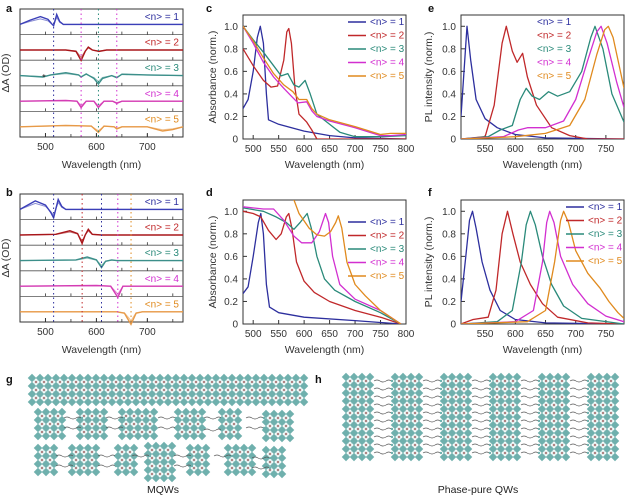 The height and width of the screenshot is (503, 639). What do you see at coordinates (304, 334) in the screenshot?
I see `x-tick-label: 600` at bounding box center [304, 334].